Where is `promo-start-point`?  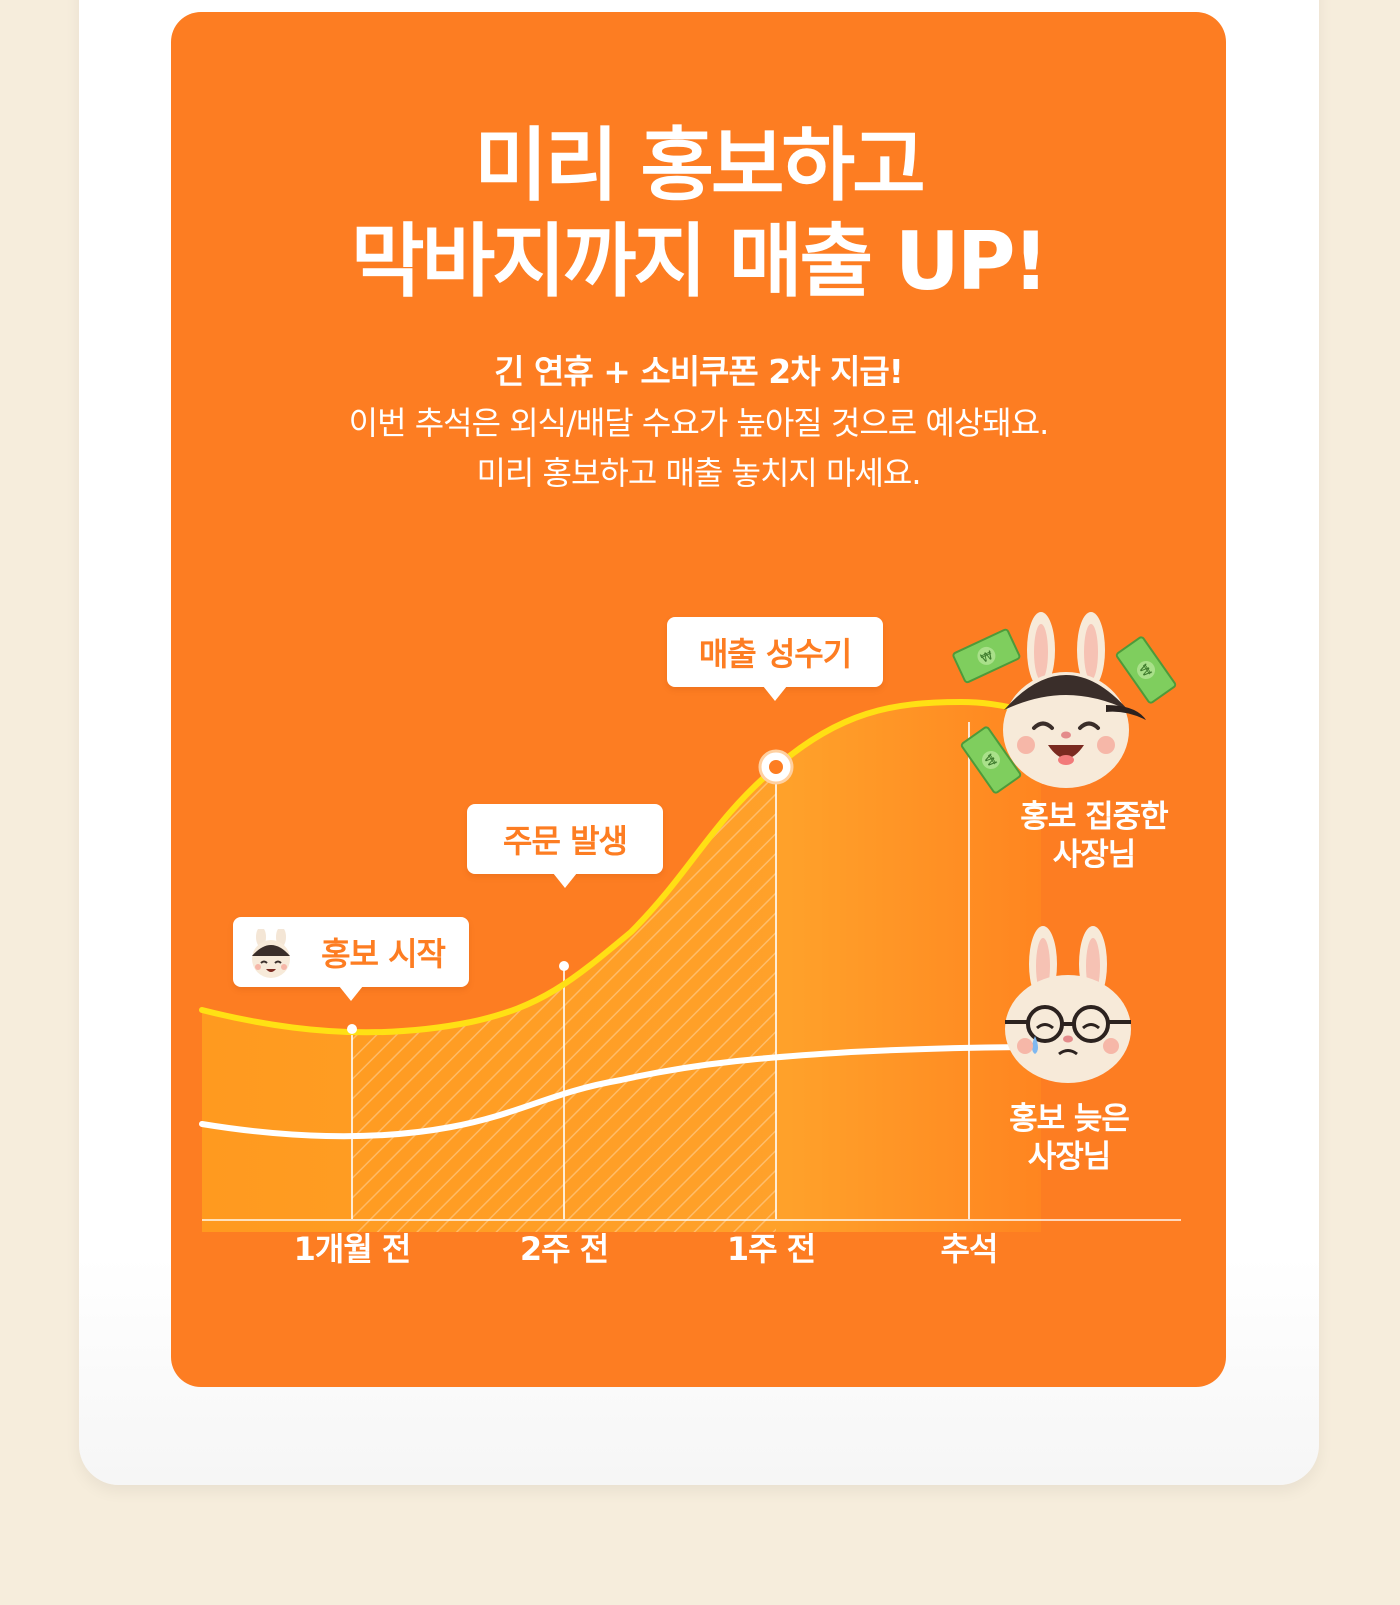 promo-start-point is located at coordinates (352, 1029).